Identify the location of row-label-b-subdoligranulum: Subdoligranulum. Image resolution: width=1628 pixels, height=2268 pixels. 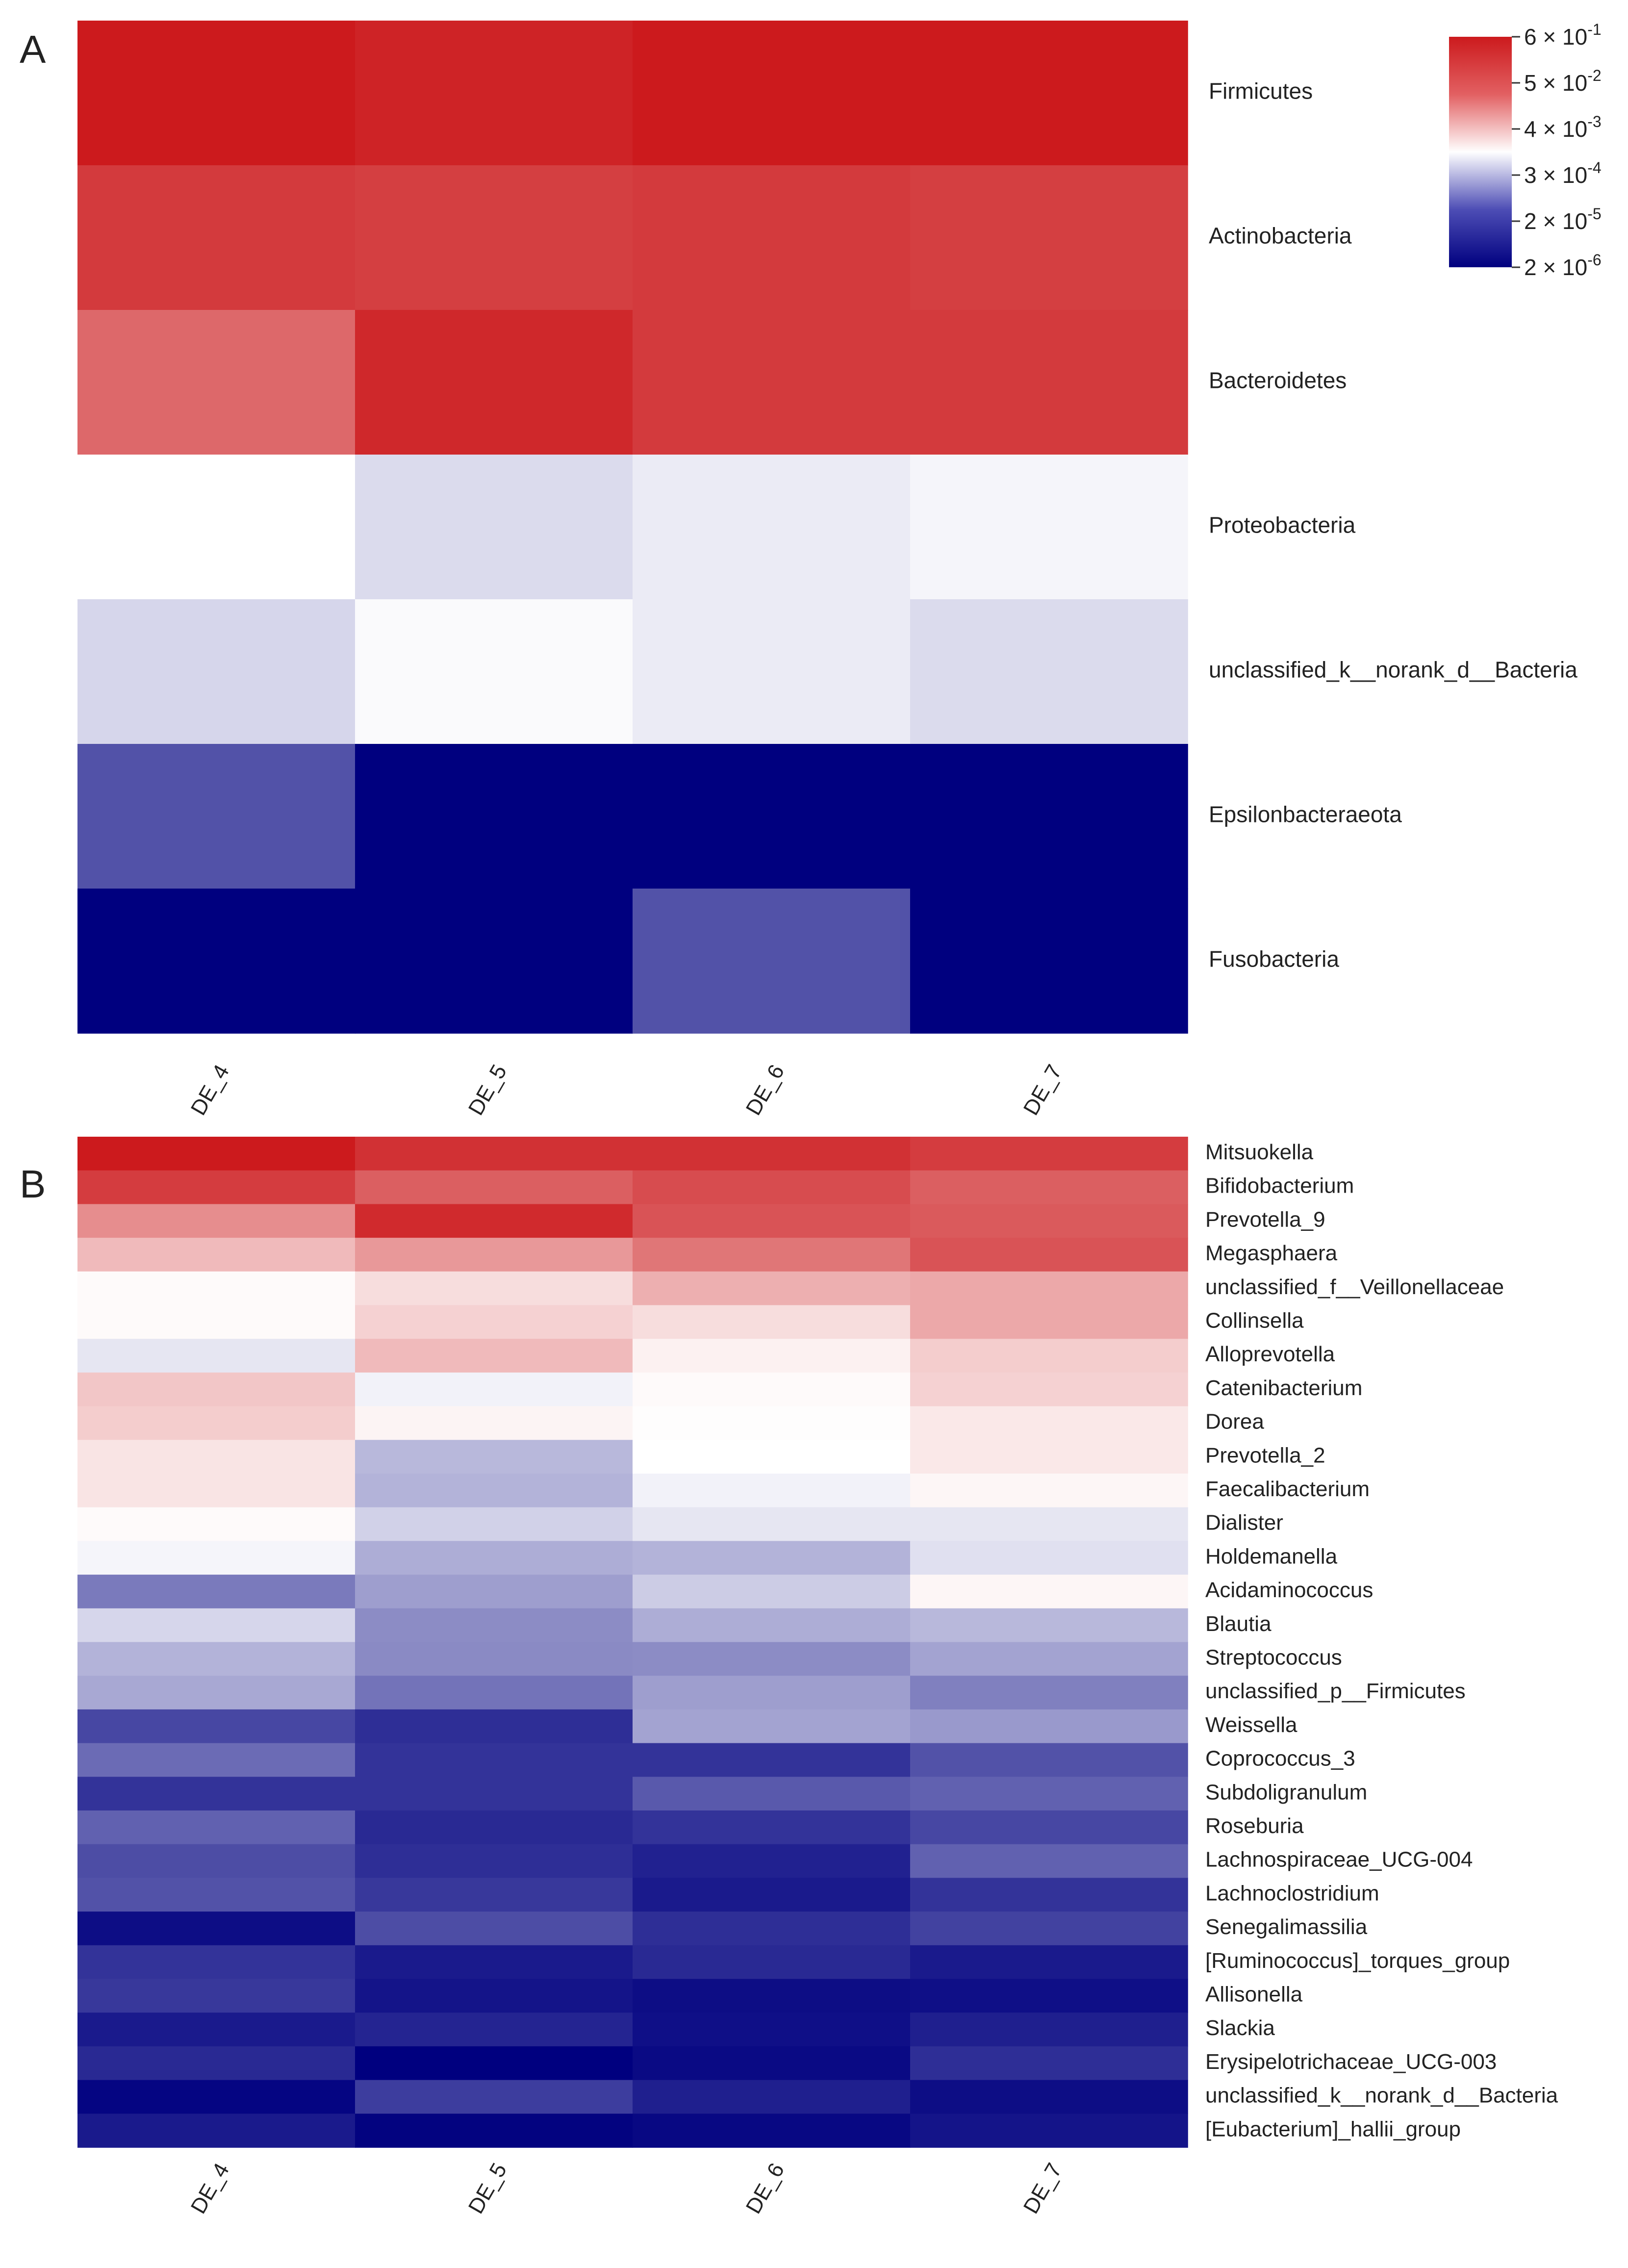
(1286, 1792).